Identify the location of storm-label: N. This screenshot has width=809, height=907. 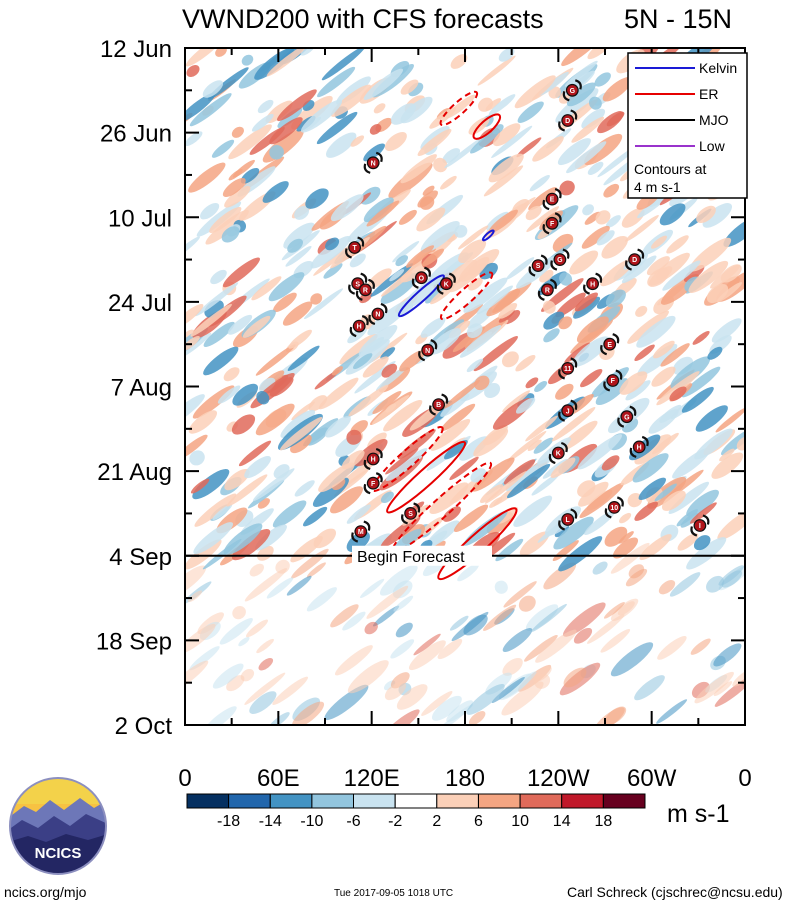
(373, 163).